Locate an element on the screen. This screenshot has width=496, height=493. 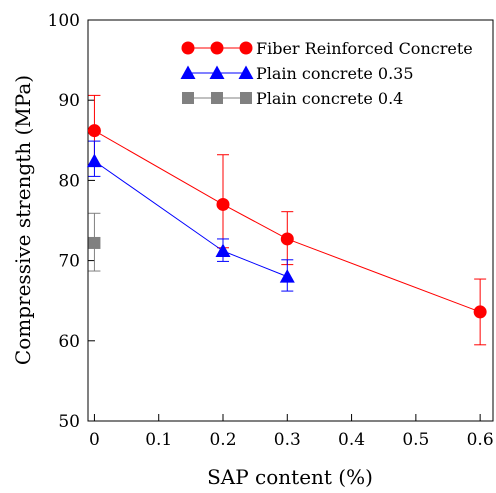
y-tick-label: 50 is located at coordinates (69, 422).